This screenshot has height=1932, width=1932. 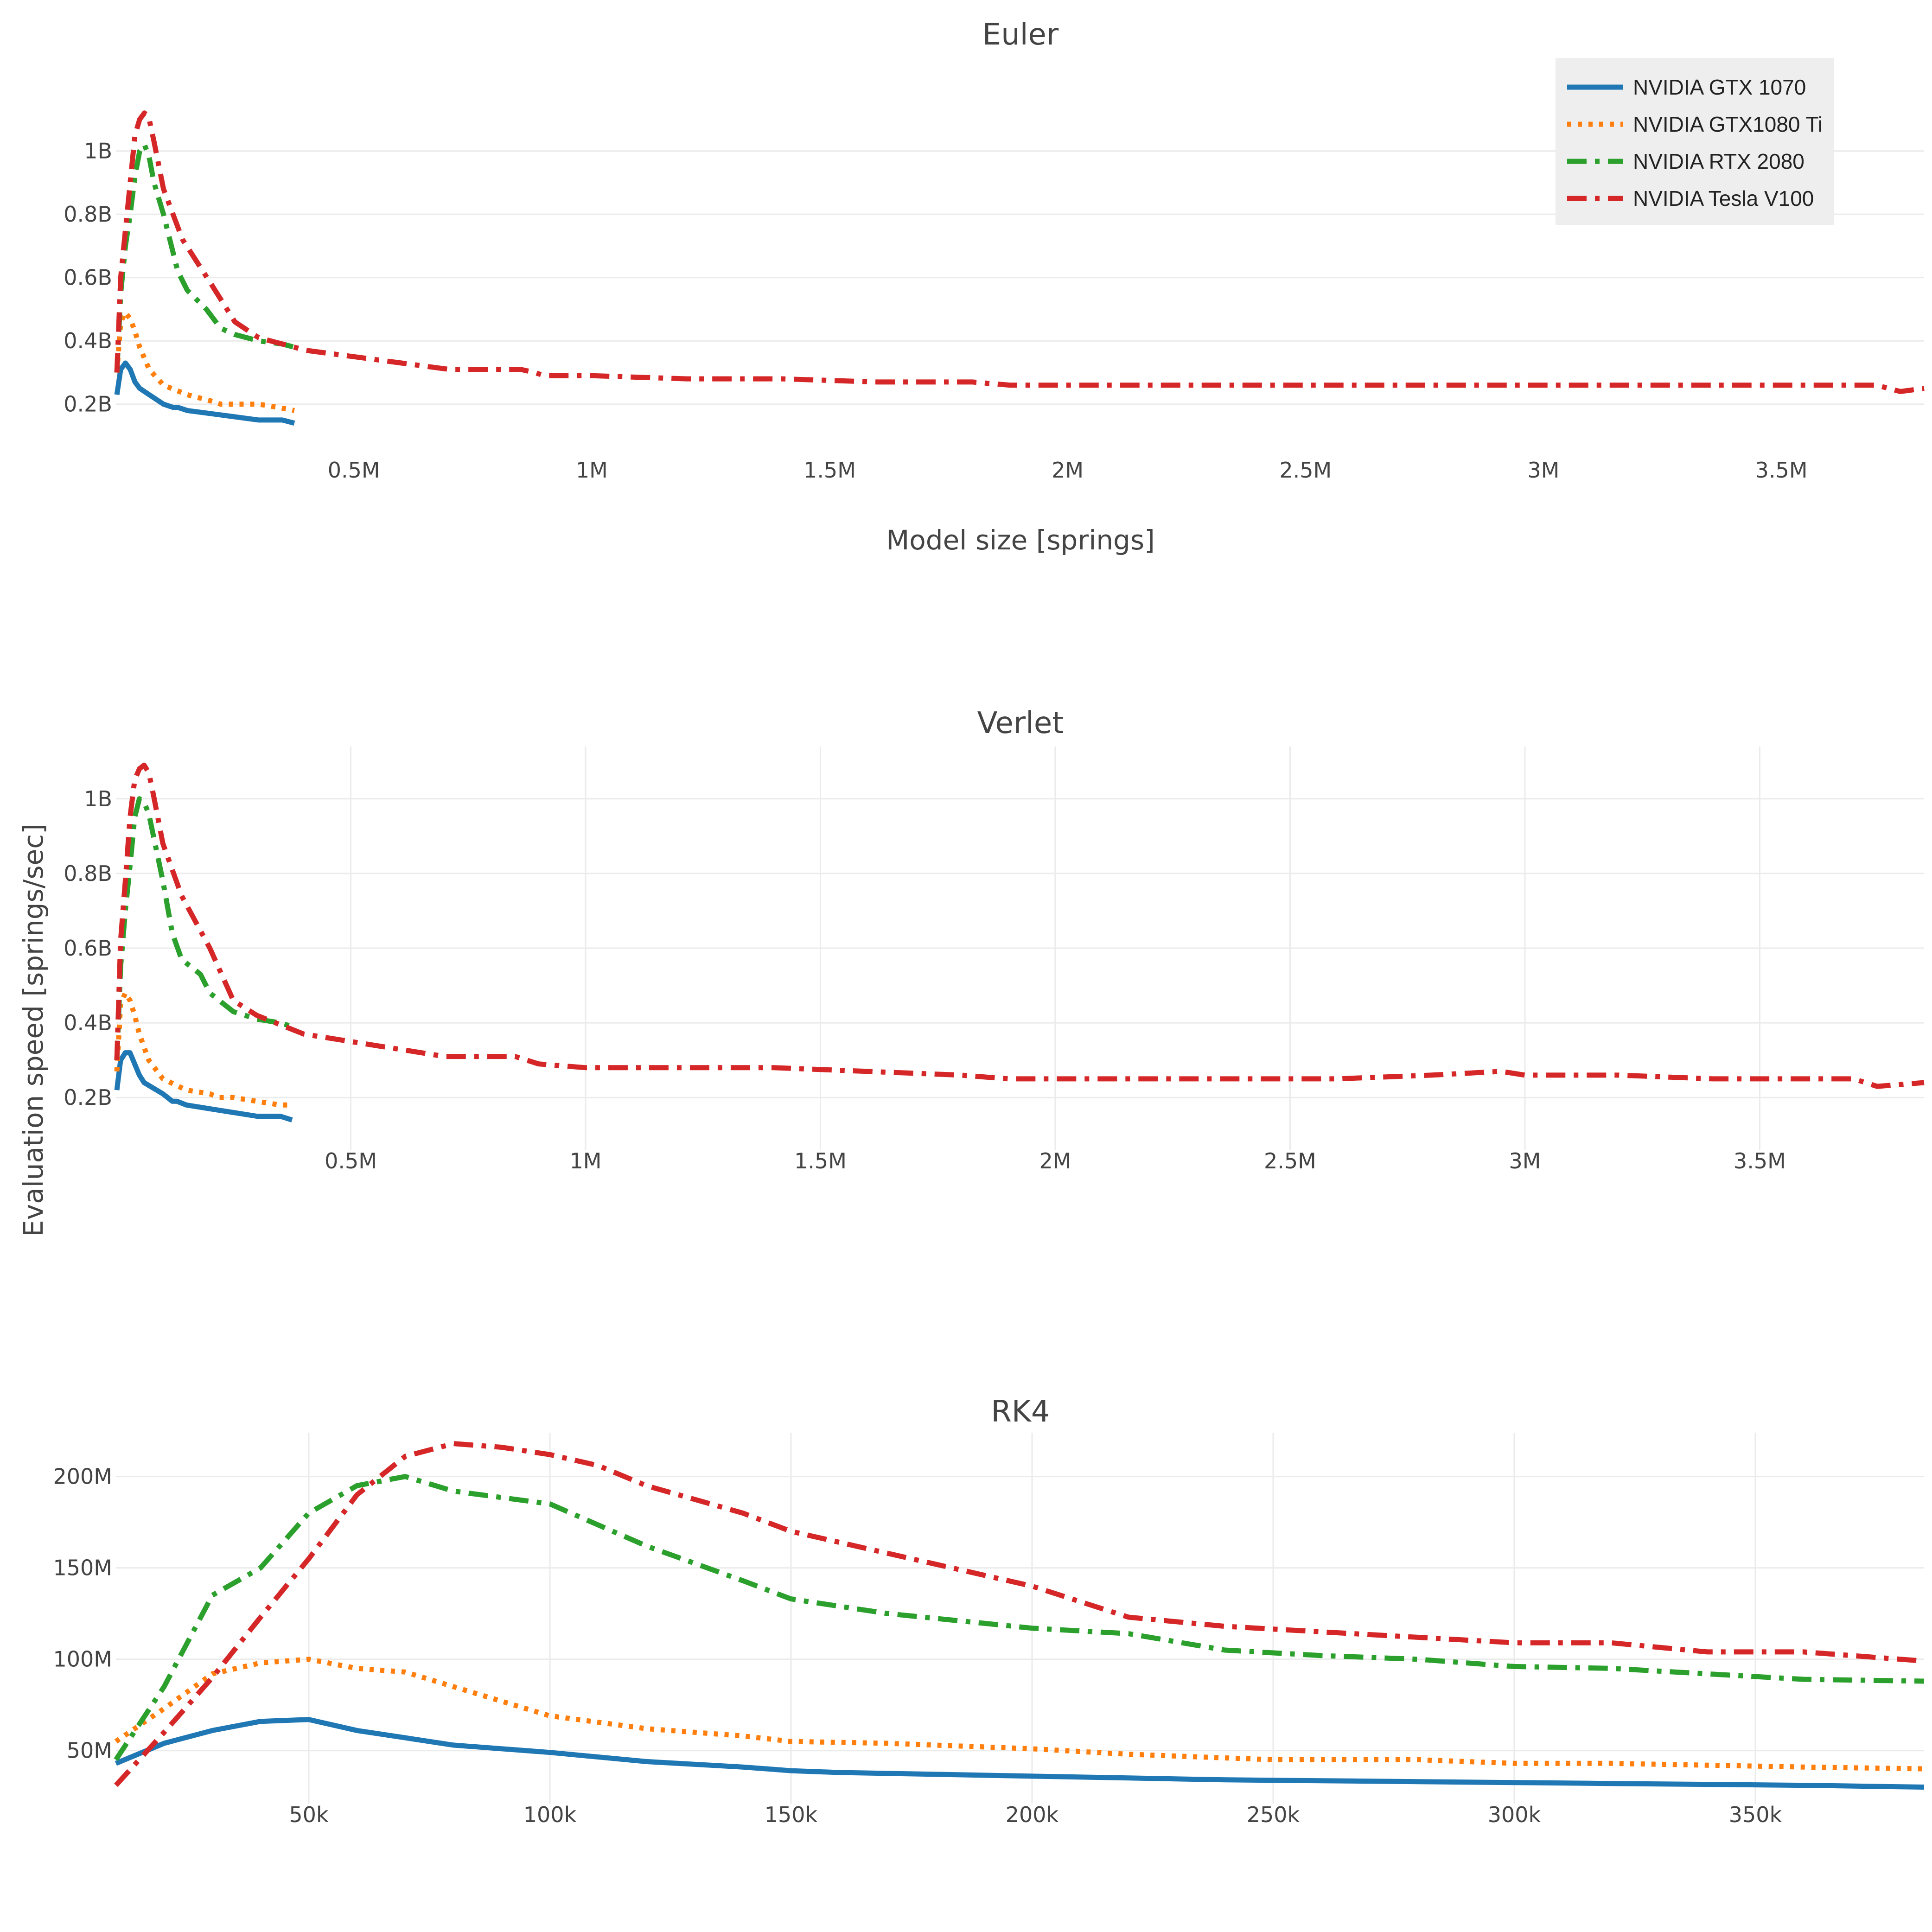 I want to click on euler-x-tick-label: 3.5M, so click(x=1781, y=470).